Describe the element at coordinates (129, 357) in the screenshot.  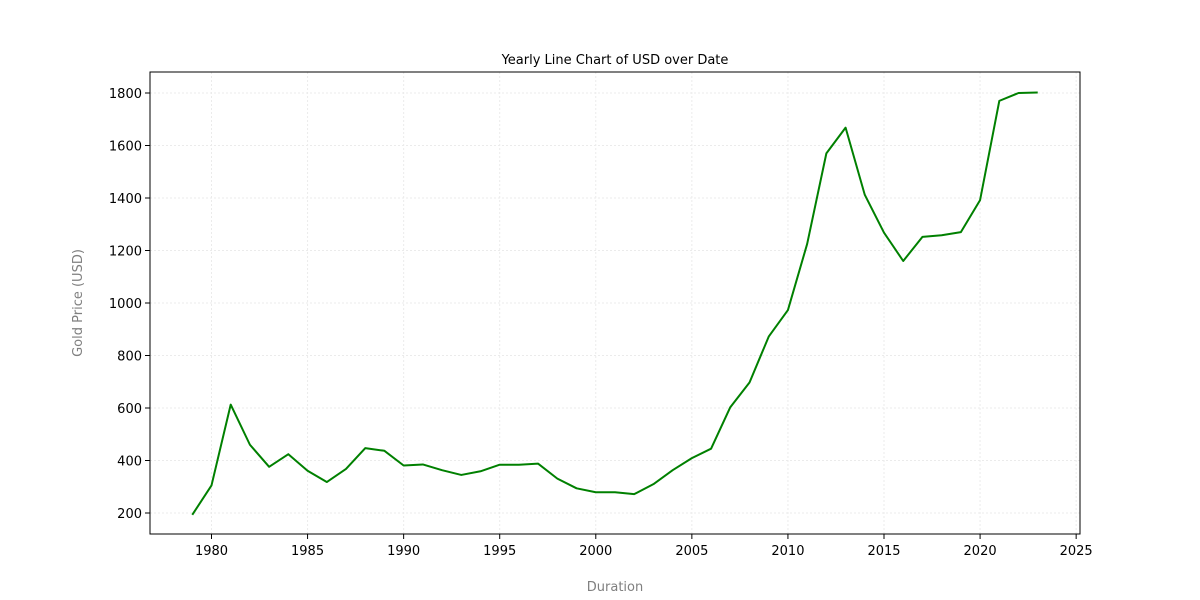
I see `y-tick-label: 800` at that location.